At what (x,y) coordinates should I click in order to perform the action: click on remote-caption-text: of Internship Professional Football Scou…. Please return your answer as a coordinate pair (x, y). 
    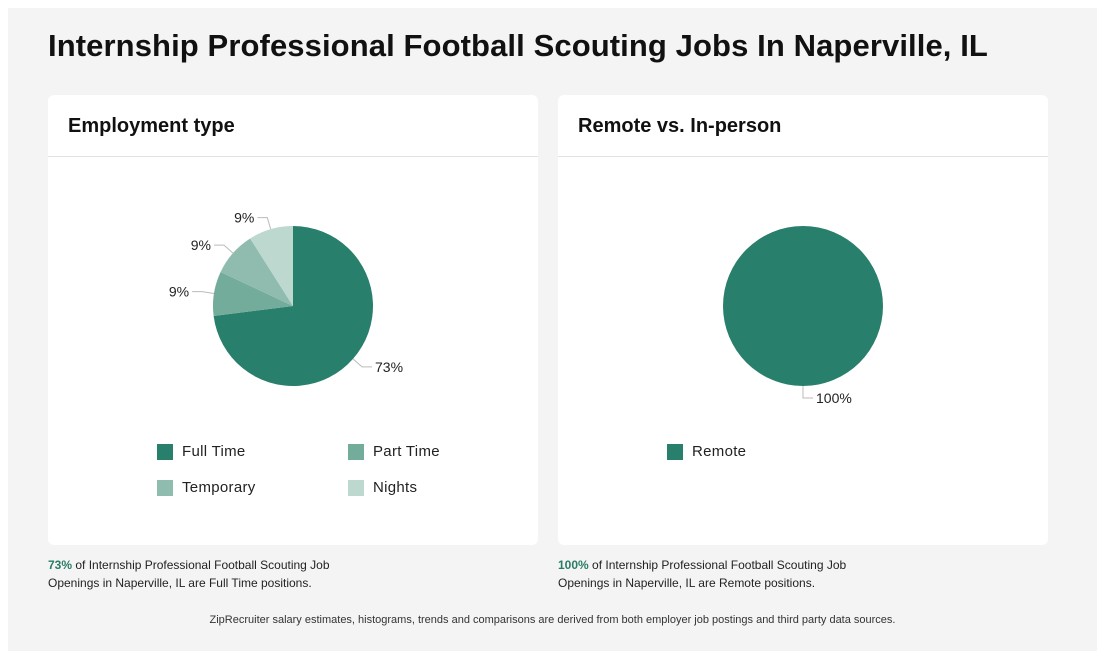
    Looking at the image, I should click on (702, 574).